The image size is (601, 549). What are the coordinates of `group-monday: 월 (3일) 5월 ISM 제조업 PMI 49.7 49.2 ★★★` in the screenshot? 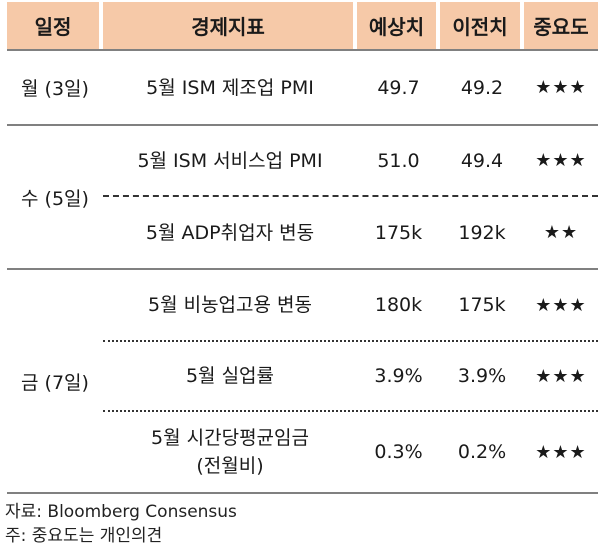 It's located at (302, 86).